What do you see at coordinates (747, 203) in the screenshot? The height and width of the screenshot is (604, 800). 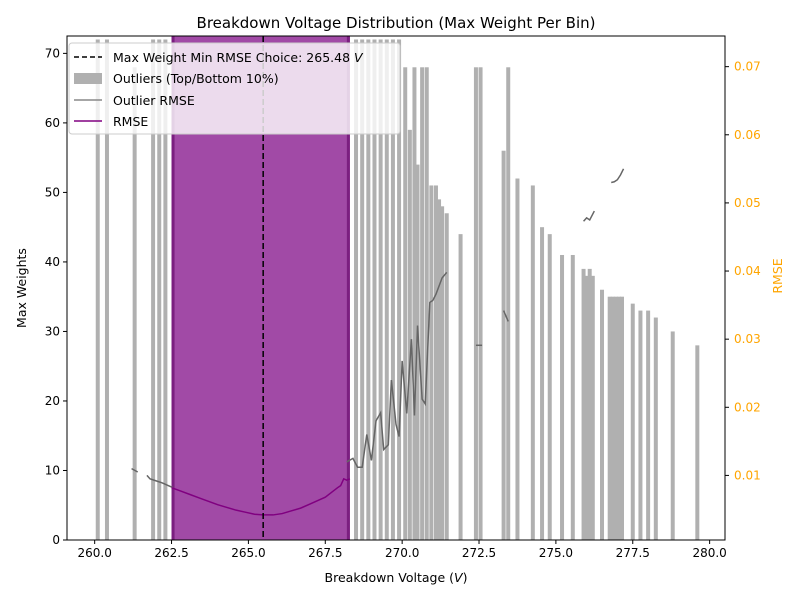 I see `right-tick-label: 0.05` at bounding box center [747, 203].